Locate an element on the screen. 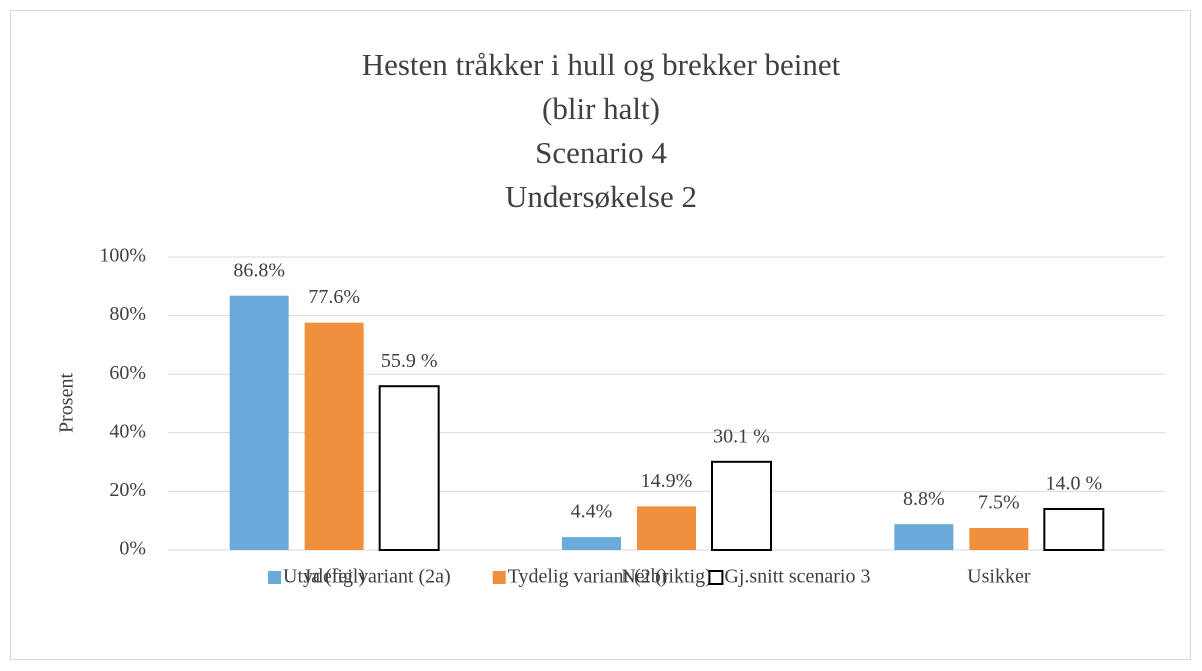 The image size is (1202, 671). data-label: 14.9% is located at coordinates (667, 481).